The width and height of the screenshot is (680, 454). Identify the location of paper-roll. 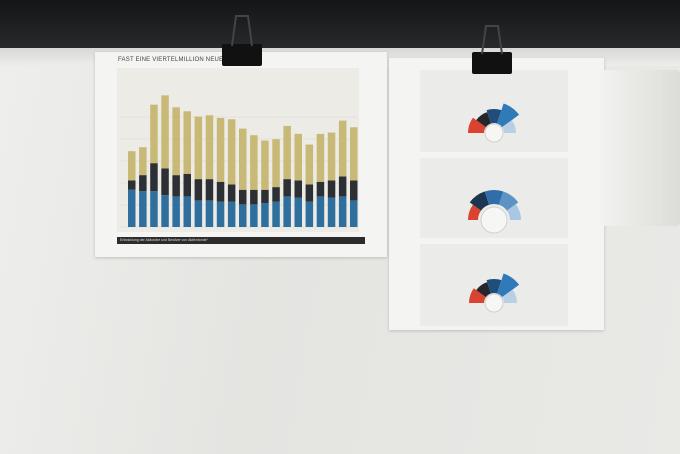
(640, 148).